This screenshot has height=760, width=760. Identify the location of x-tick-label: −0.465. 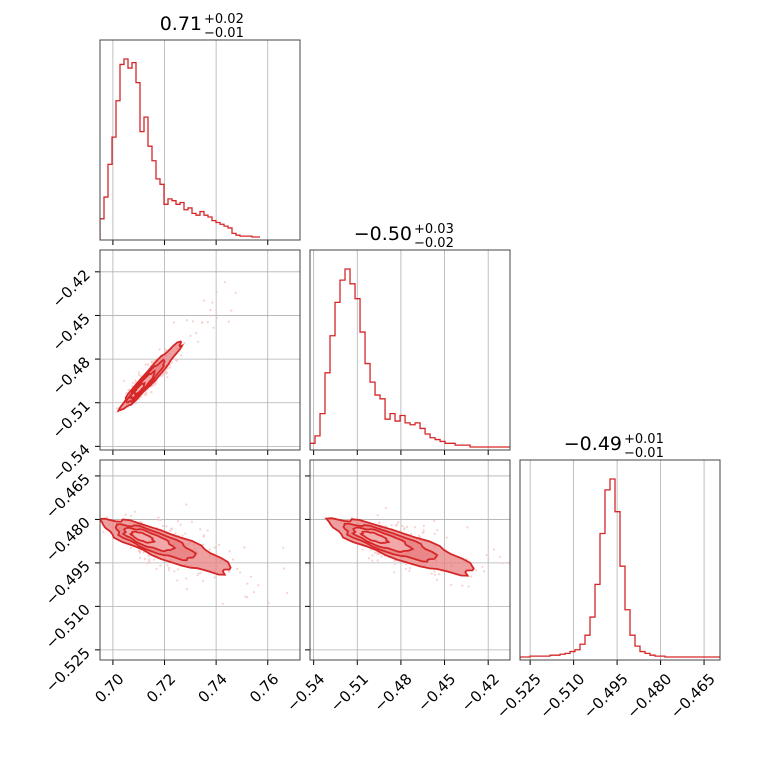
(693, 696).